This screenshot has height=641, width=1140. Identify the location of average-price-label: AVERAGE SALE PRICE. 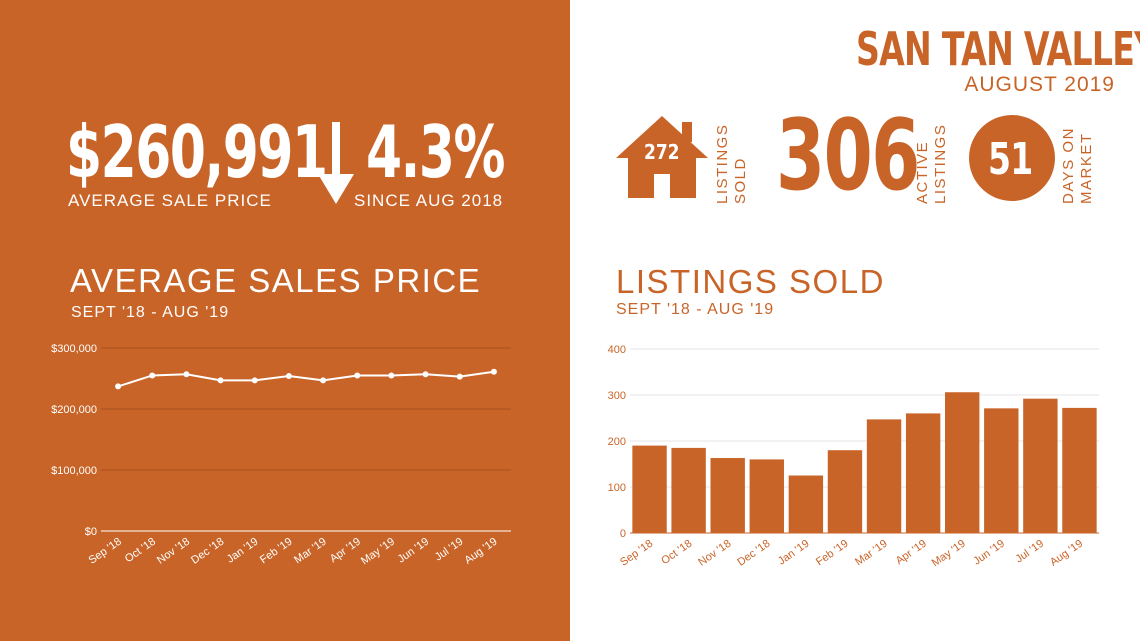
(170, 200).